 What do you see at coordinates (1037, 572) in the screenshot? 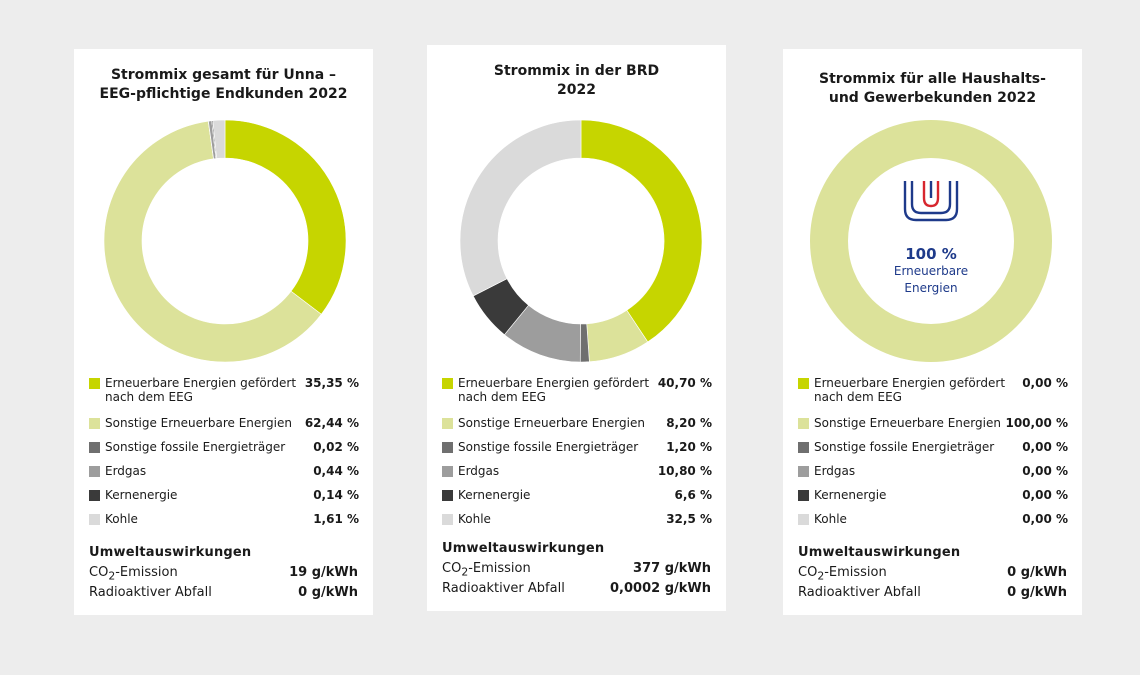
I see `co2-value: 0 g/kWh` at bounding box center [1037, 572].